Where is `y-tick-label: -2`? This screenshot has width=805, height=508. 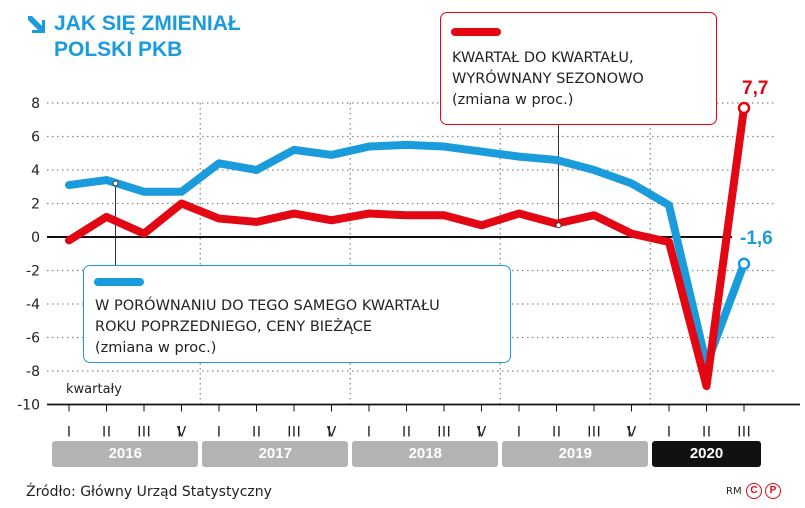 y-tick-label: -2 is located at coordinates (33, 272).